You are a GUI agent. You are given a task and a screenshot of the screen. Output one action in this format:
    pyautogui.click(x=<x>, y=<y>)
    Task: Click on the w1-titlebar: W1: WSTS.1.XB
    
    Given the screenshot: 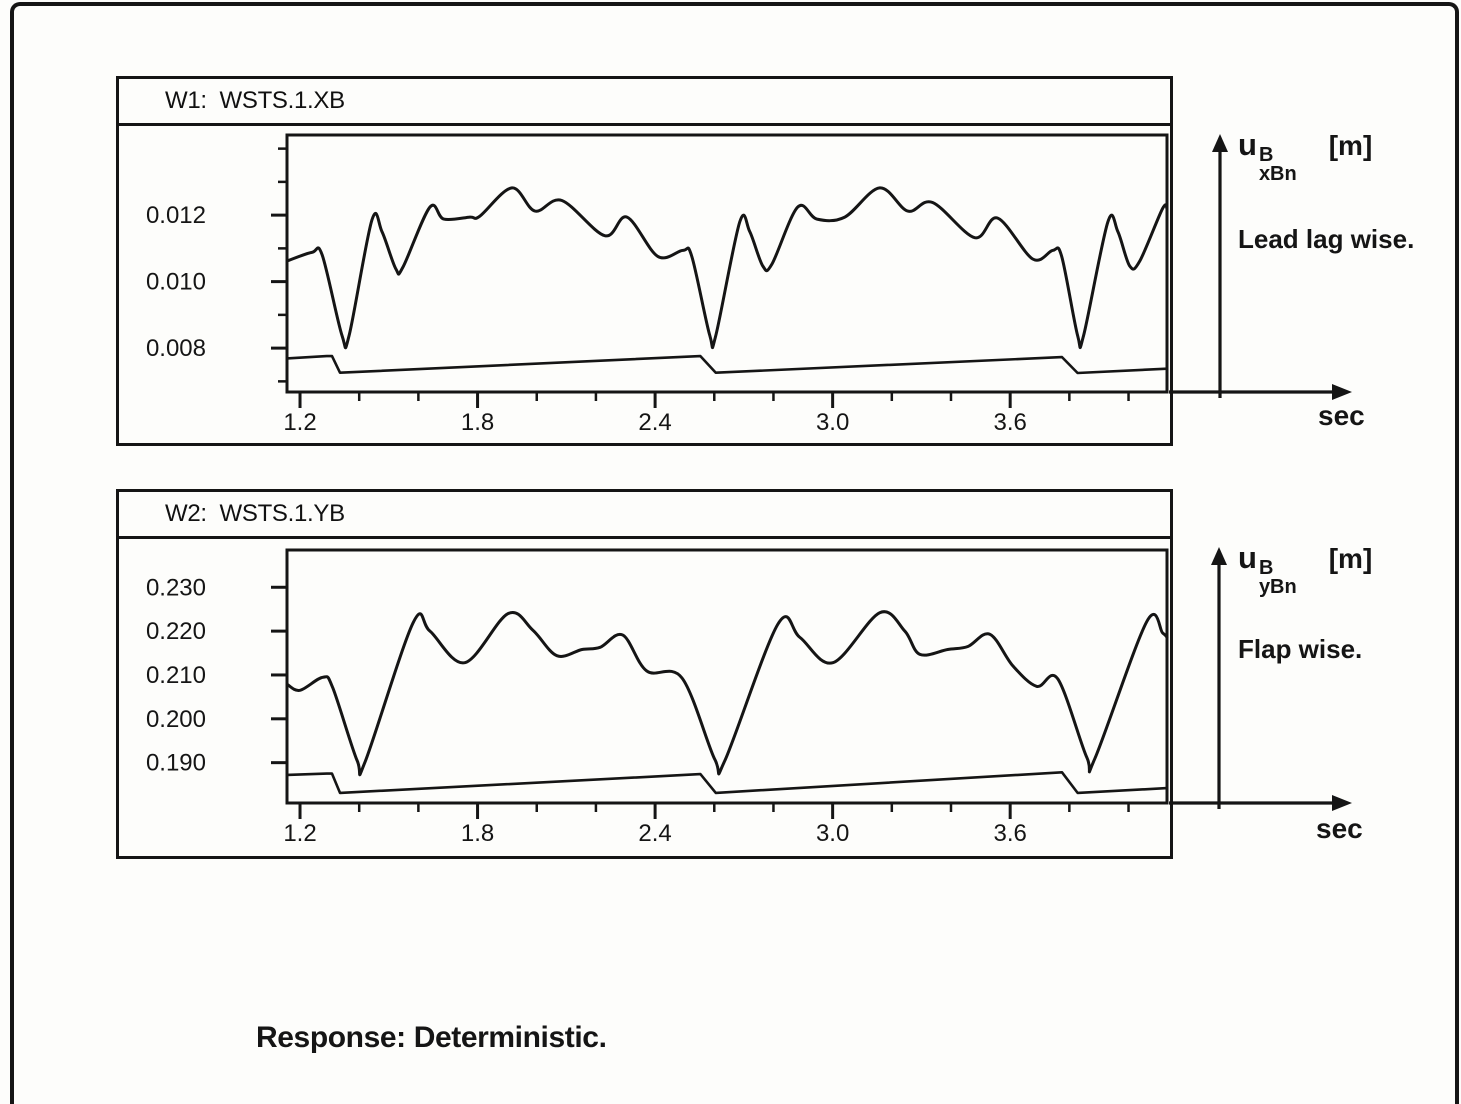 What is the action you would take?
    pyautogui.click(x=644, y=102)
    